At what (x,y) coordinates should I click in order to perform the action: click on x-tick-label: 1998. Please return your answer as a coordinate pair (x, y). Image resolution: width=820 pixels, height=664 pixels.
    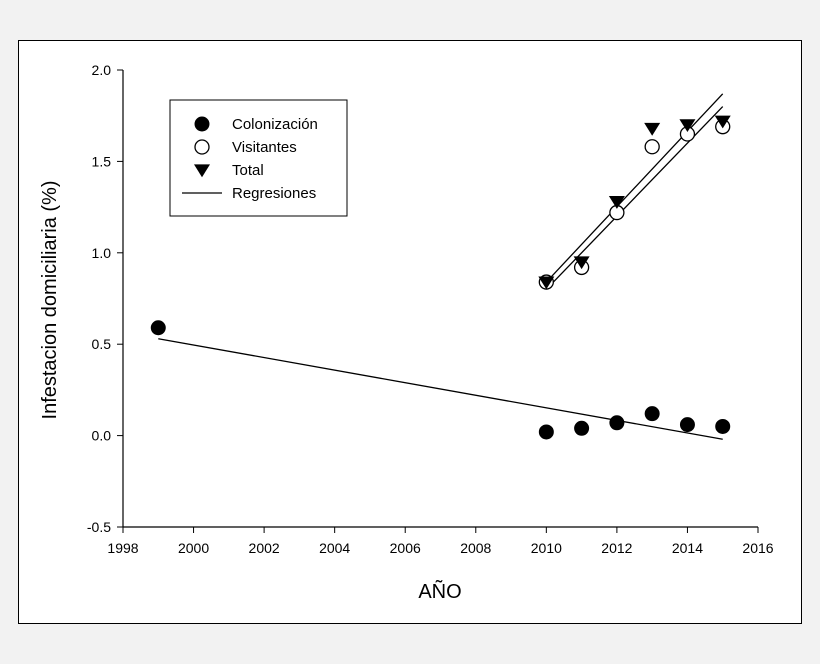
    Looking at the image, I should click on (122, 548).